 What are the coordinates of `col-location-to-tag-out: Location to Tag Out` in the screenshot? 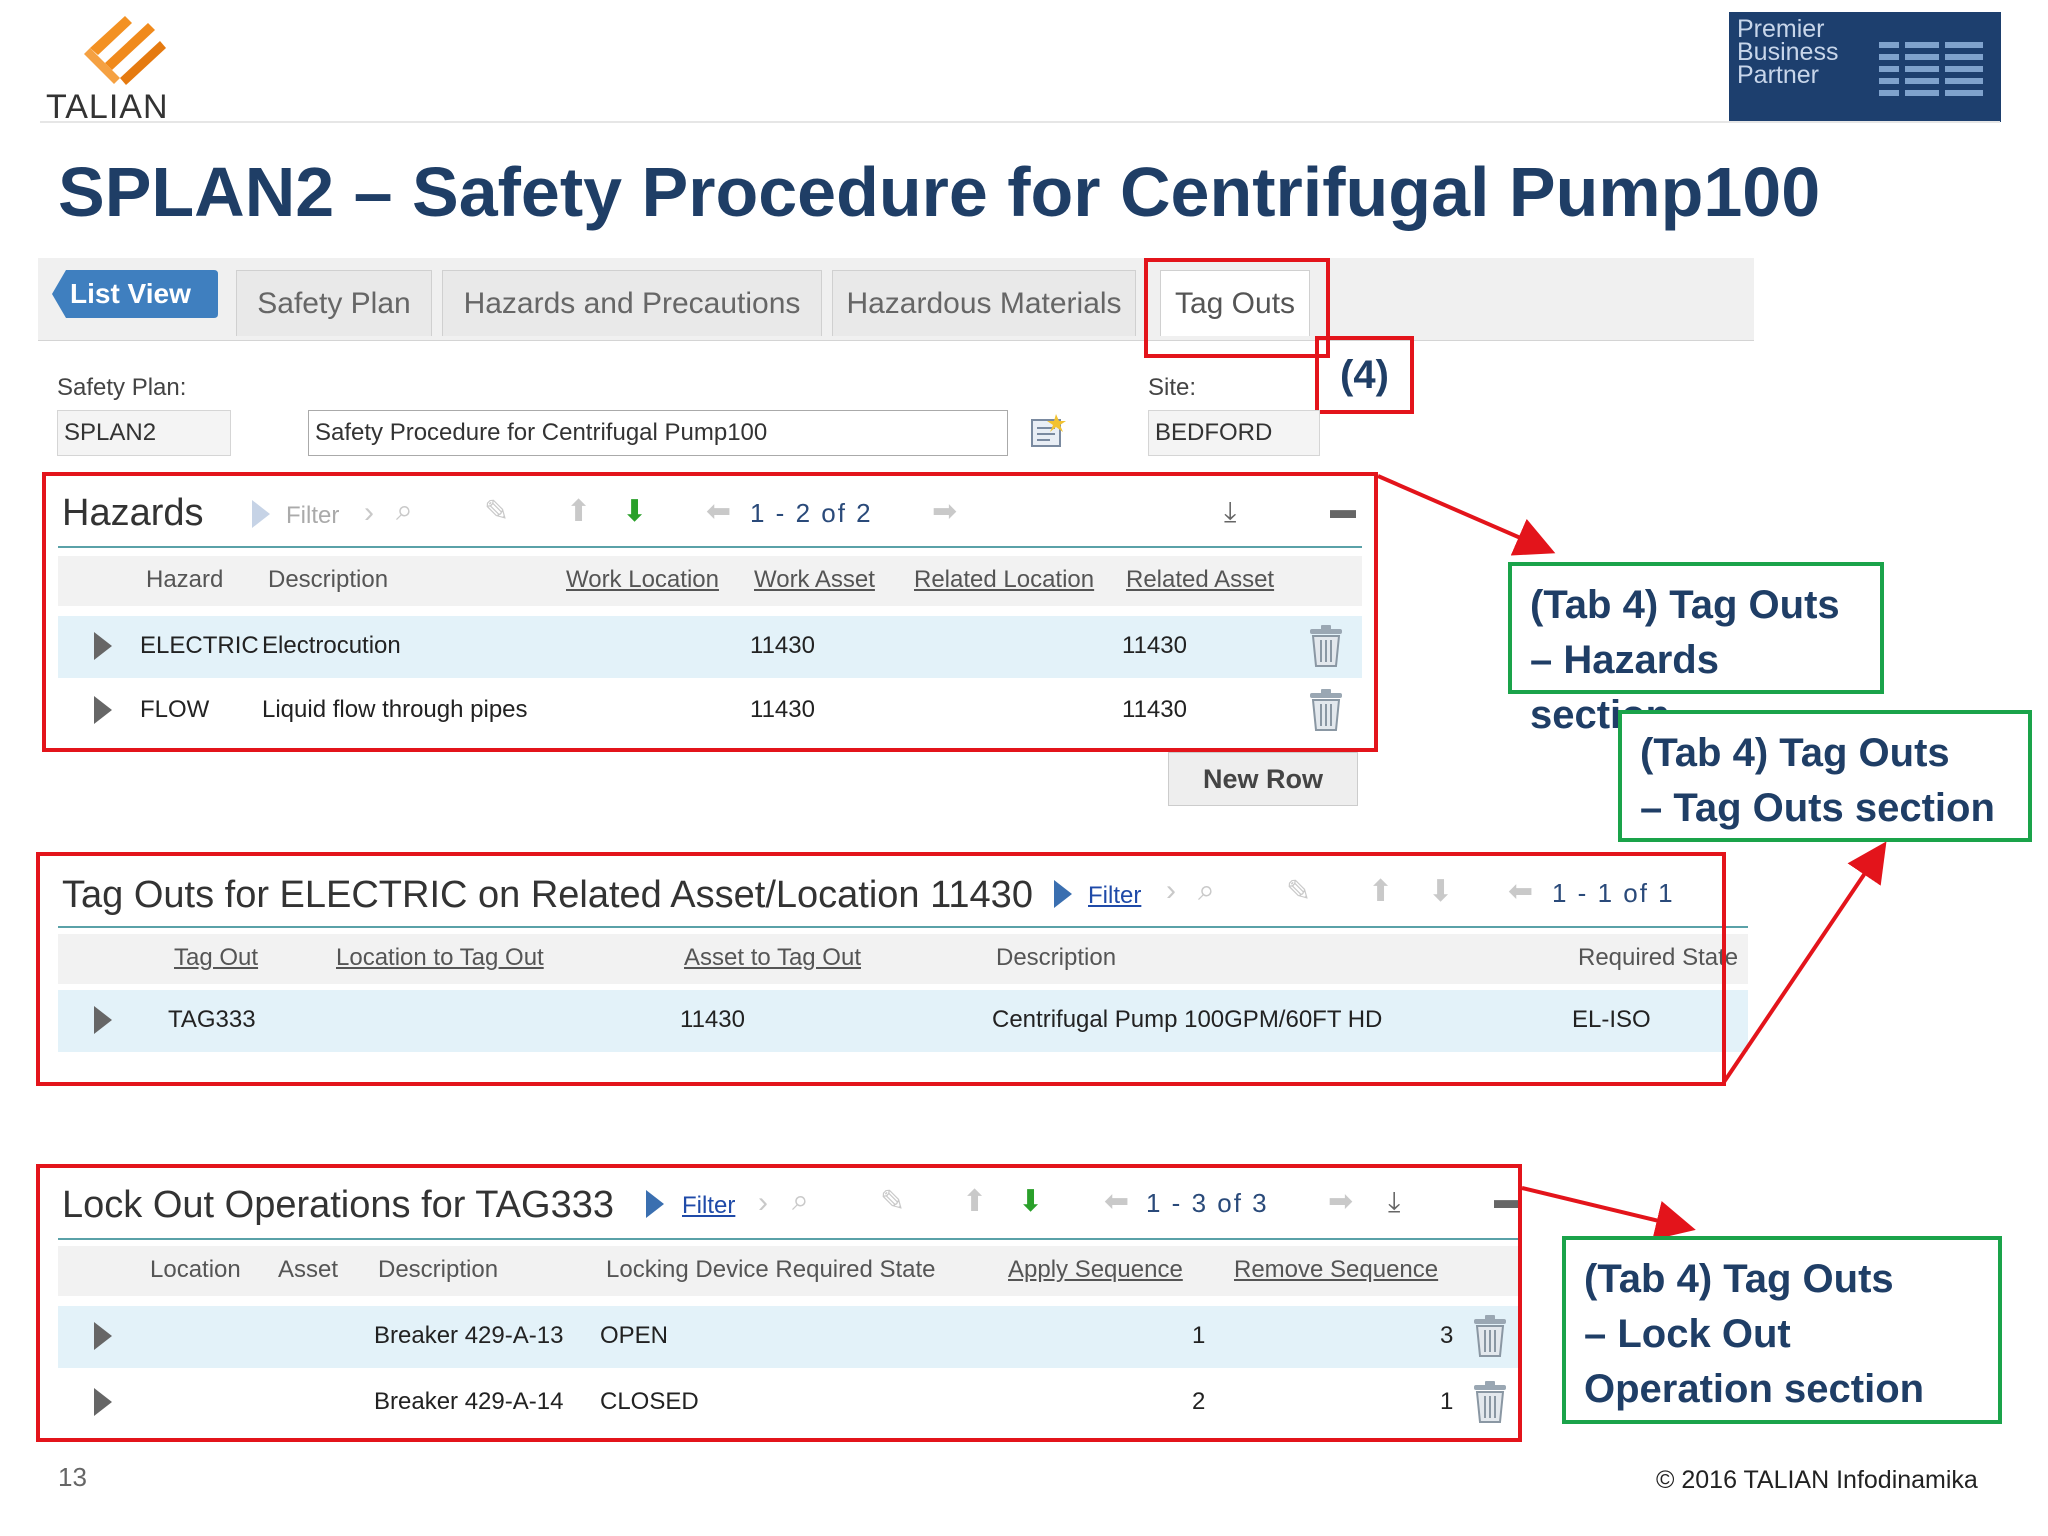 It's located at (440, 957).